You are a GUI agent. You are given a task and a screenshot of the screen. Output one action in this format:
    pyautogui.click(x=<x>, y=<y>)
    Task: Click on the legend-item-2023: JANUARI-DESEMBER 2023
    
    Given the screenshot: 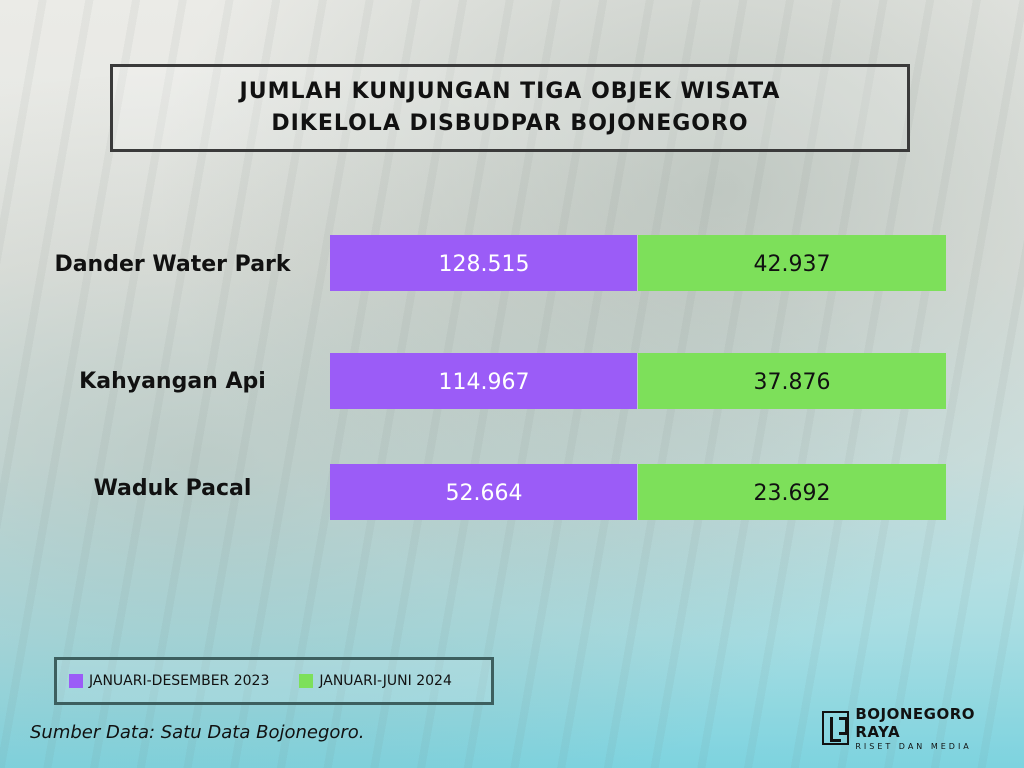 What is the action you would take?
    pyautogui.click(x=169, y=681)
    